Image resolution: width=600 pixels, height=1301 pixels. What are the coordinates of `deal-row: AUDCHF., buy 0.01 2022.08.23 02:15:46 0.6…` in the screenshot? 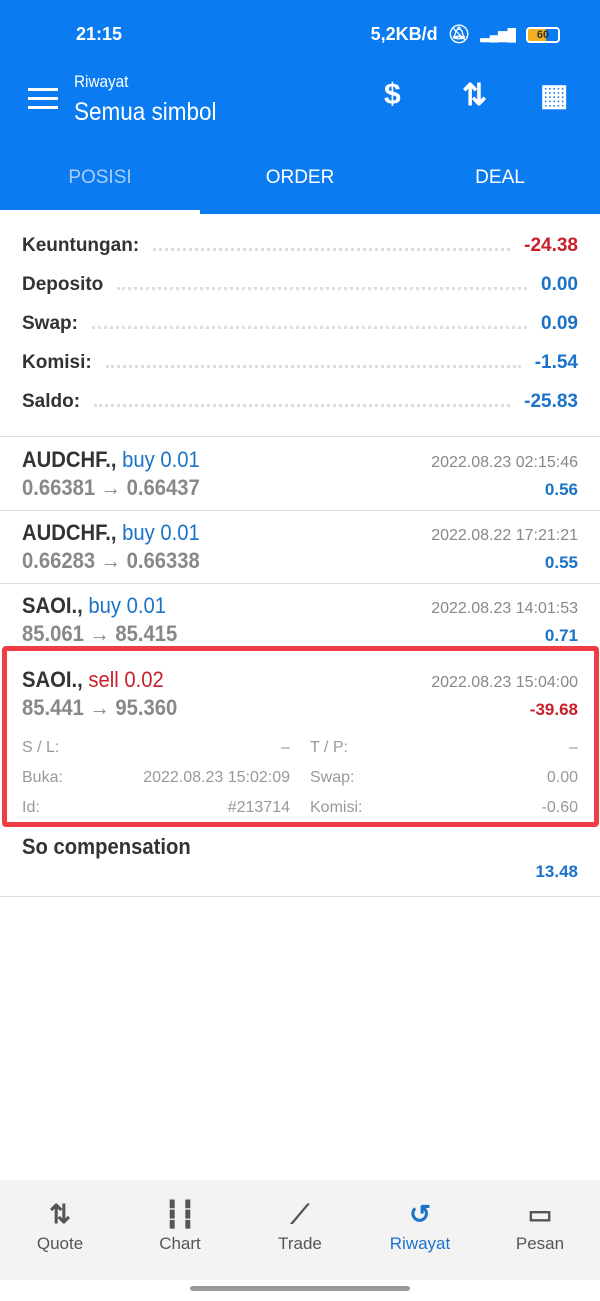 It's located at (300, 474).